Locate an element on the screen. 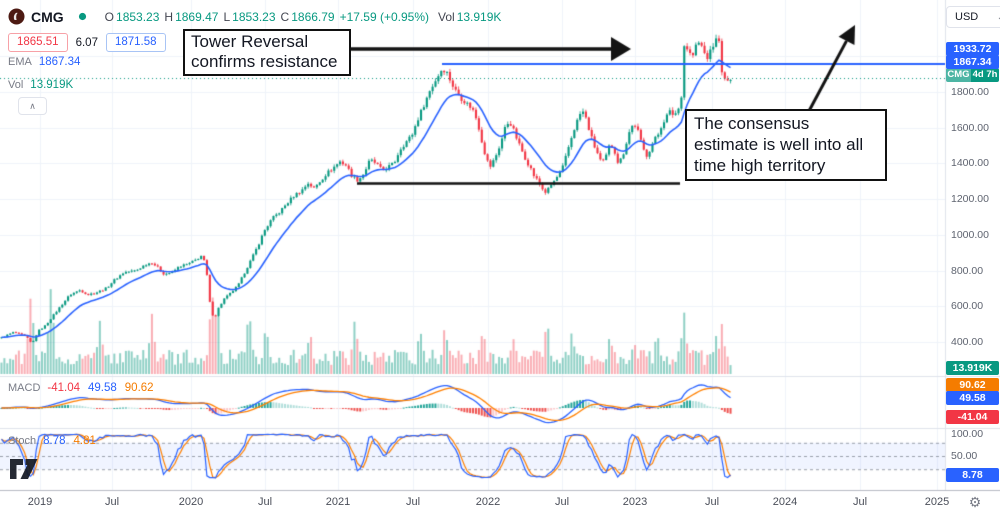 The image size is (1000, 514). time-axis-label: 2019 is located at coordinates (40, 502).